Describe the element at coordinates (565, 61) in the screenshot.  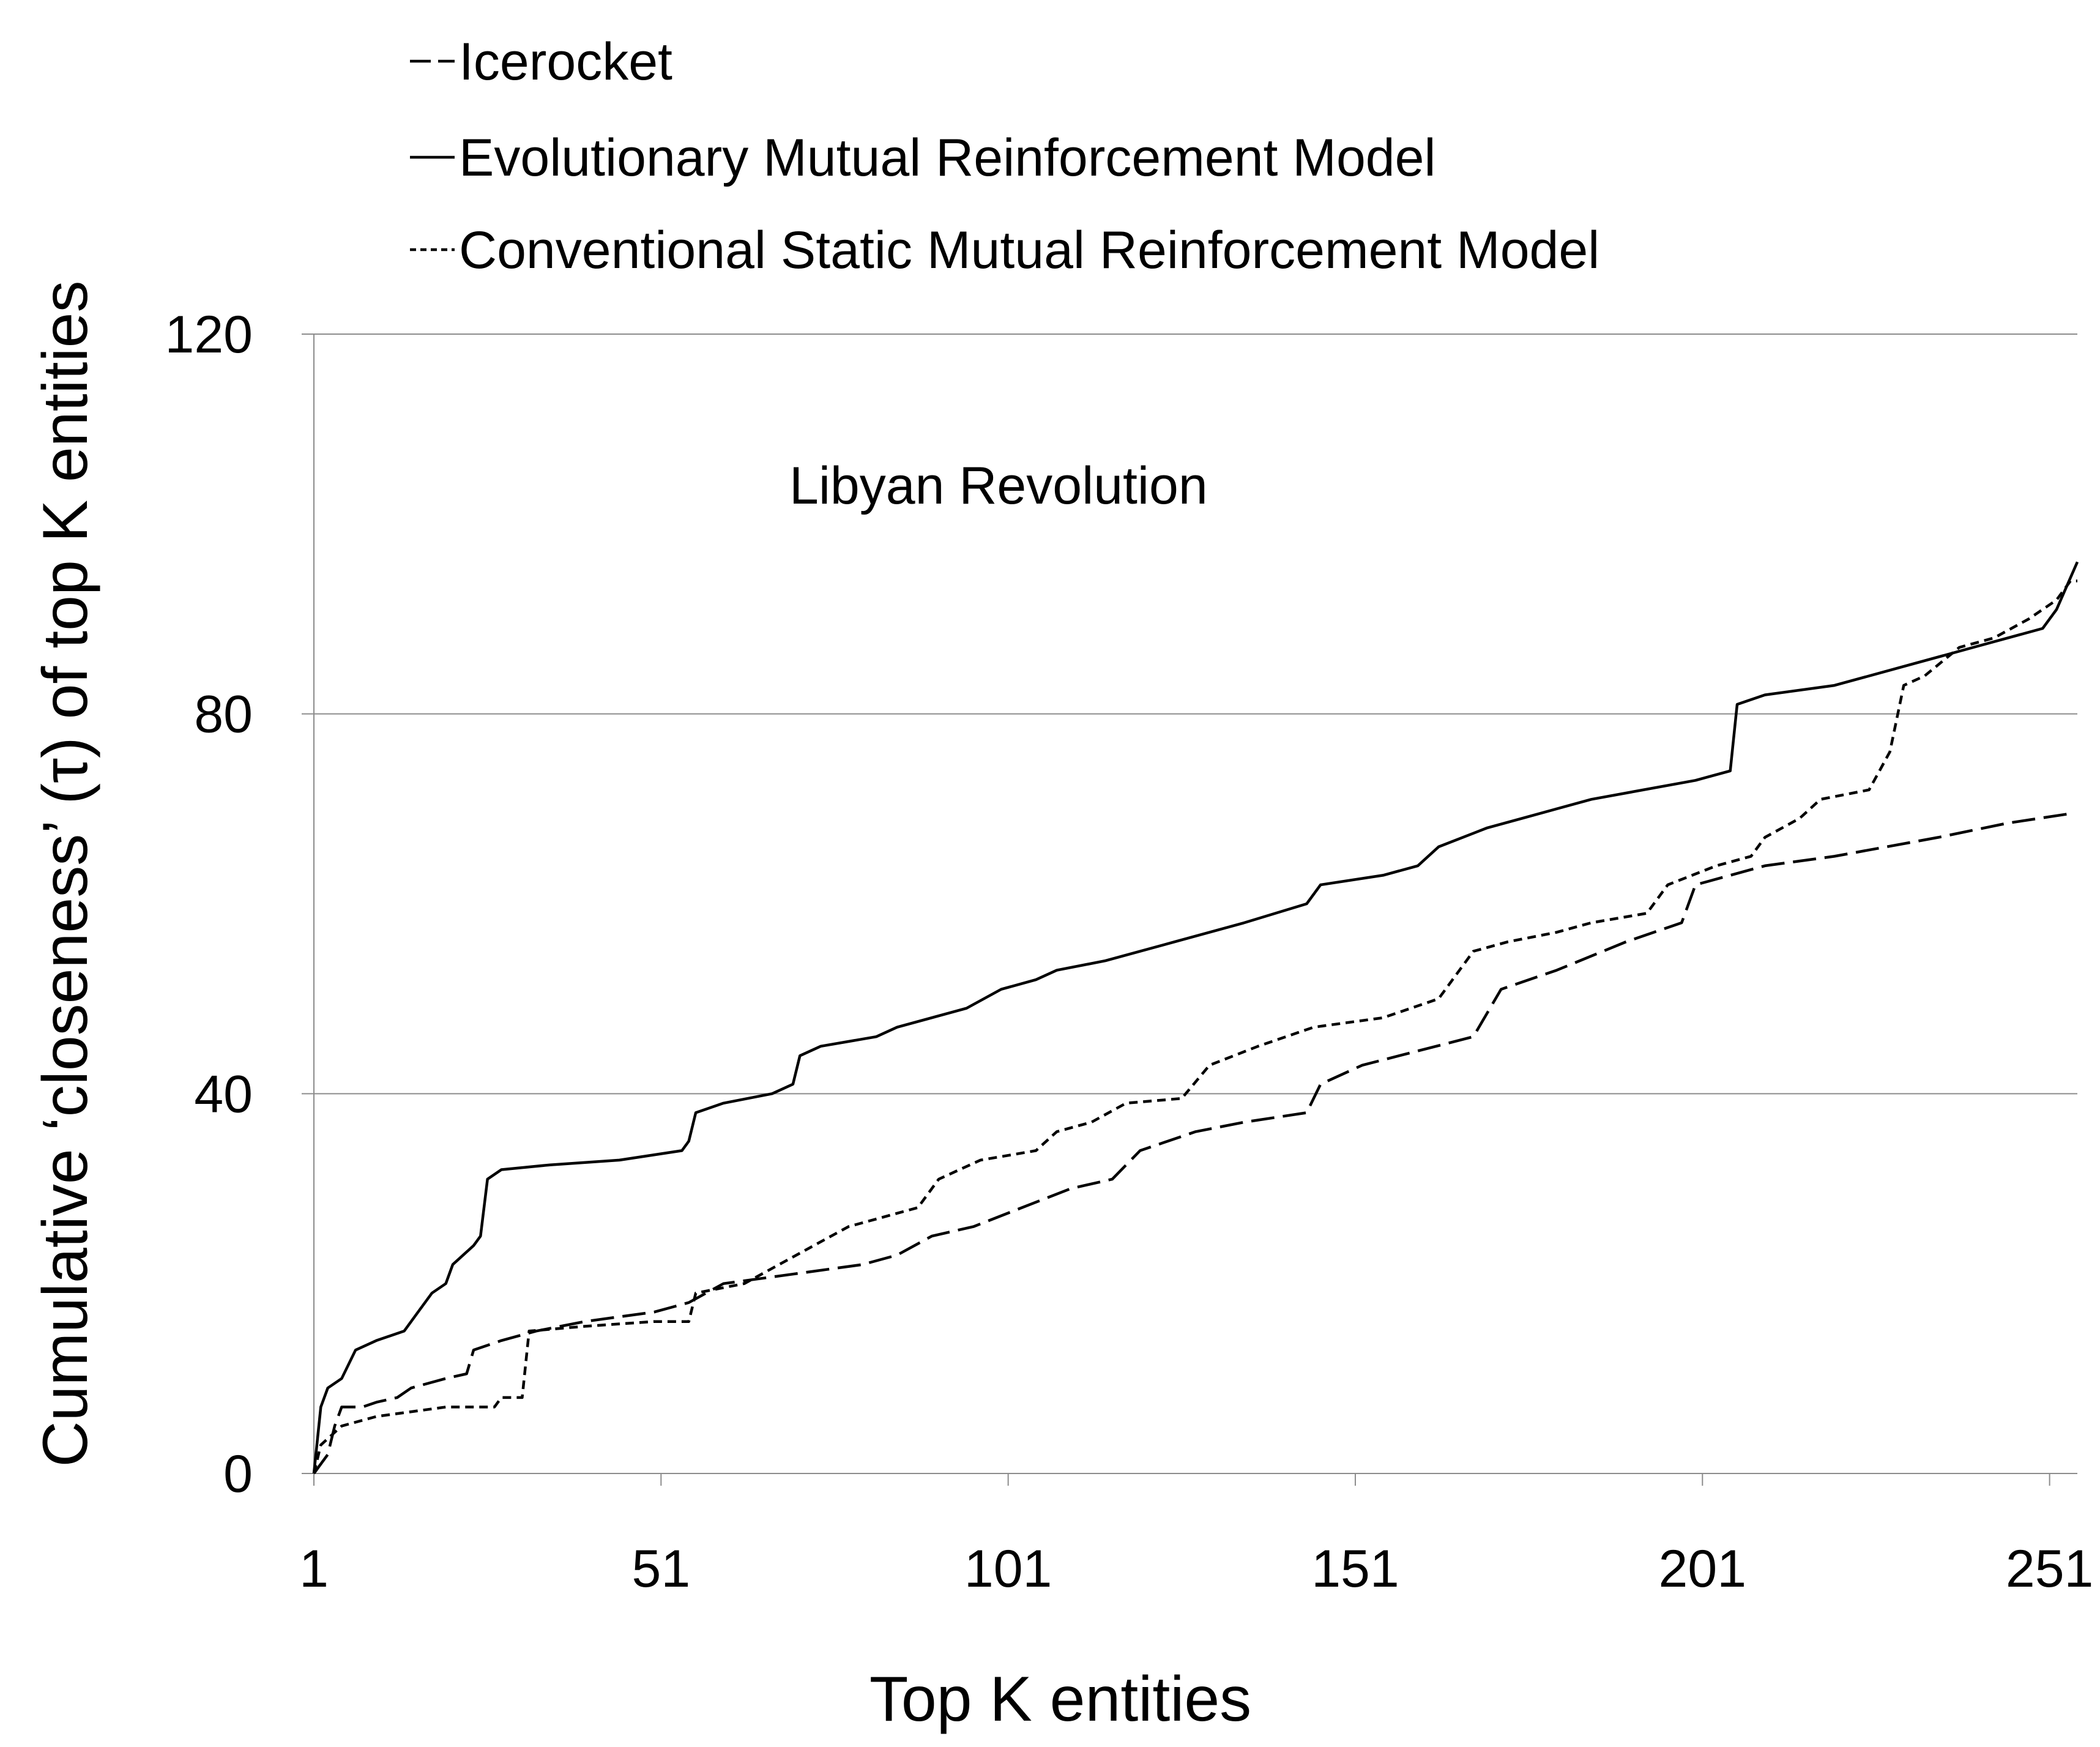
I see `legend-label-1: Icerocket` at that location.